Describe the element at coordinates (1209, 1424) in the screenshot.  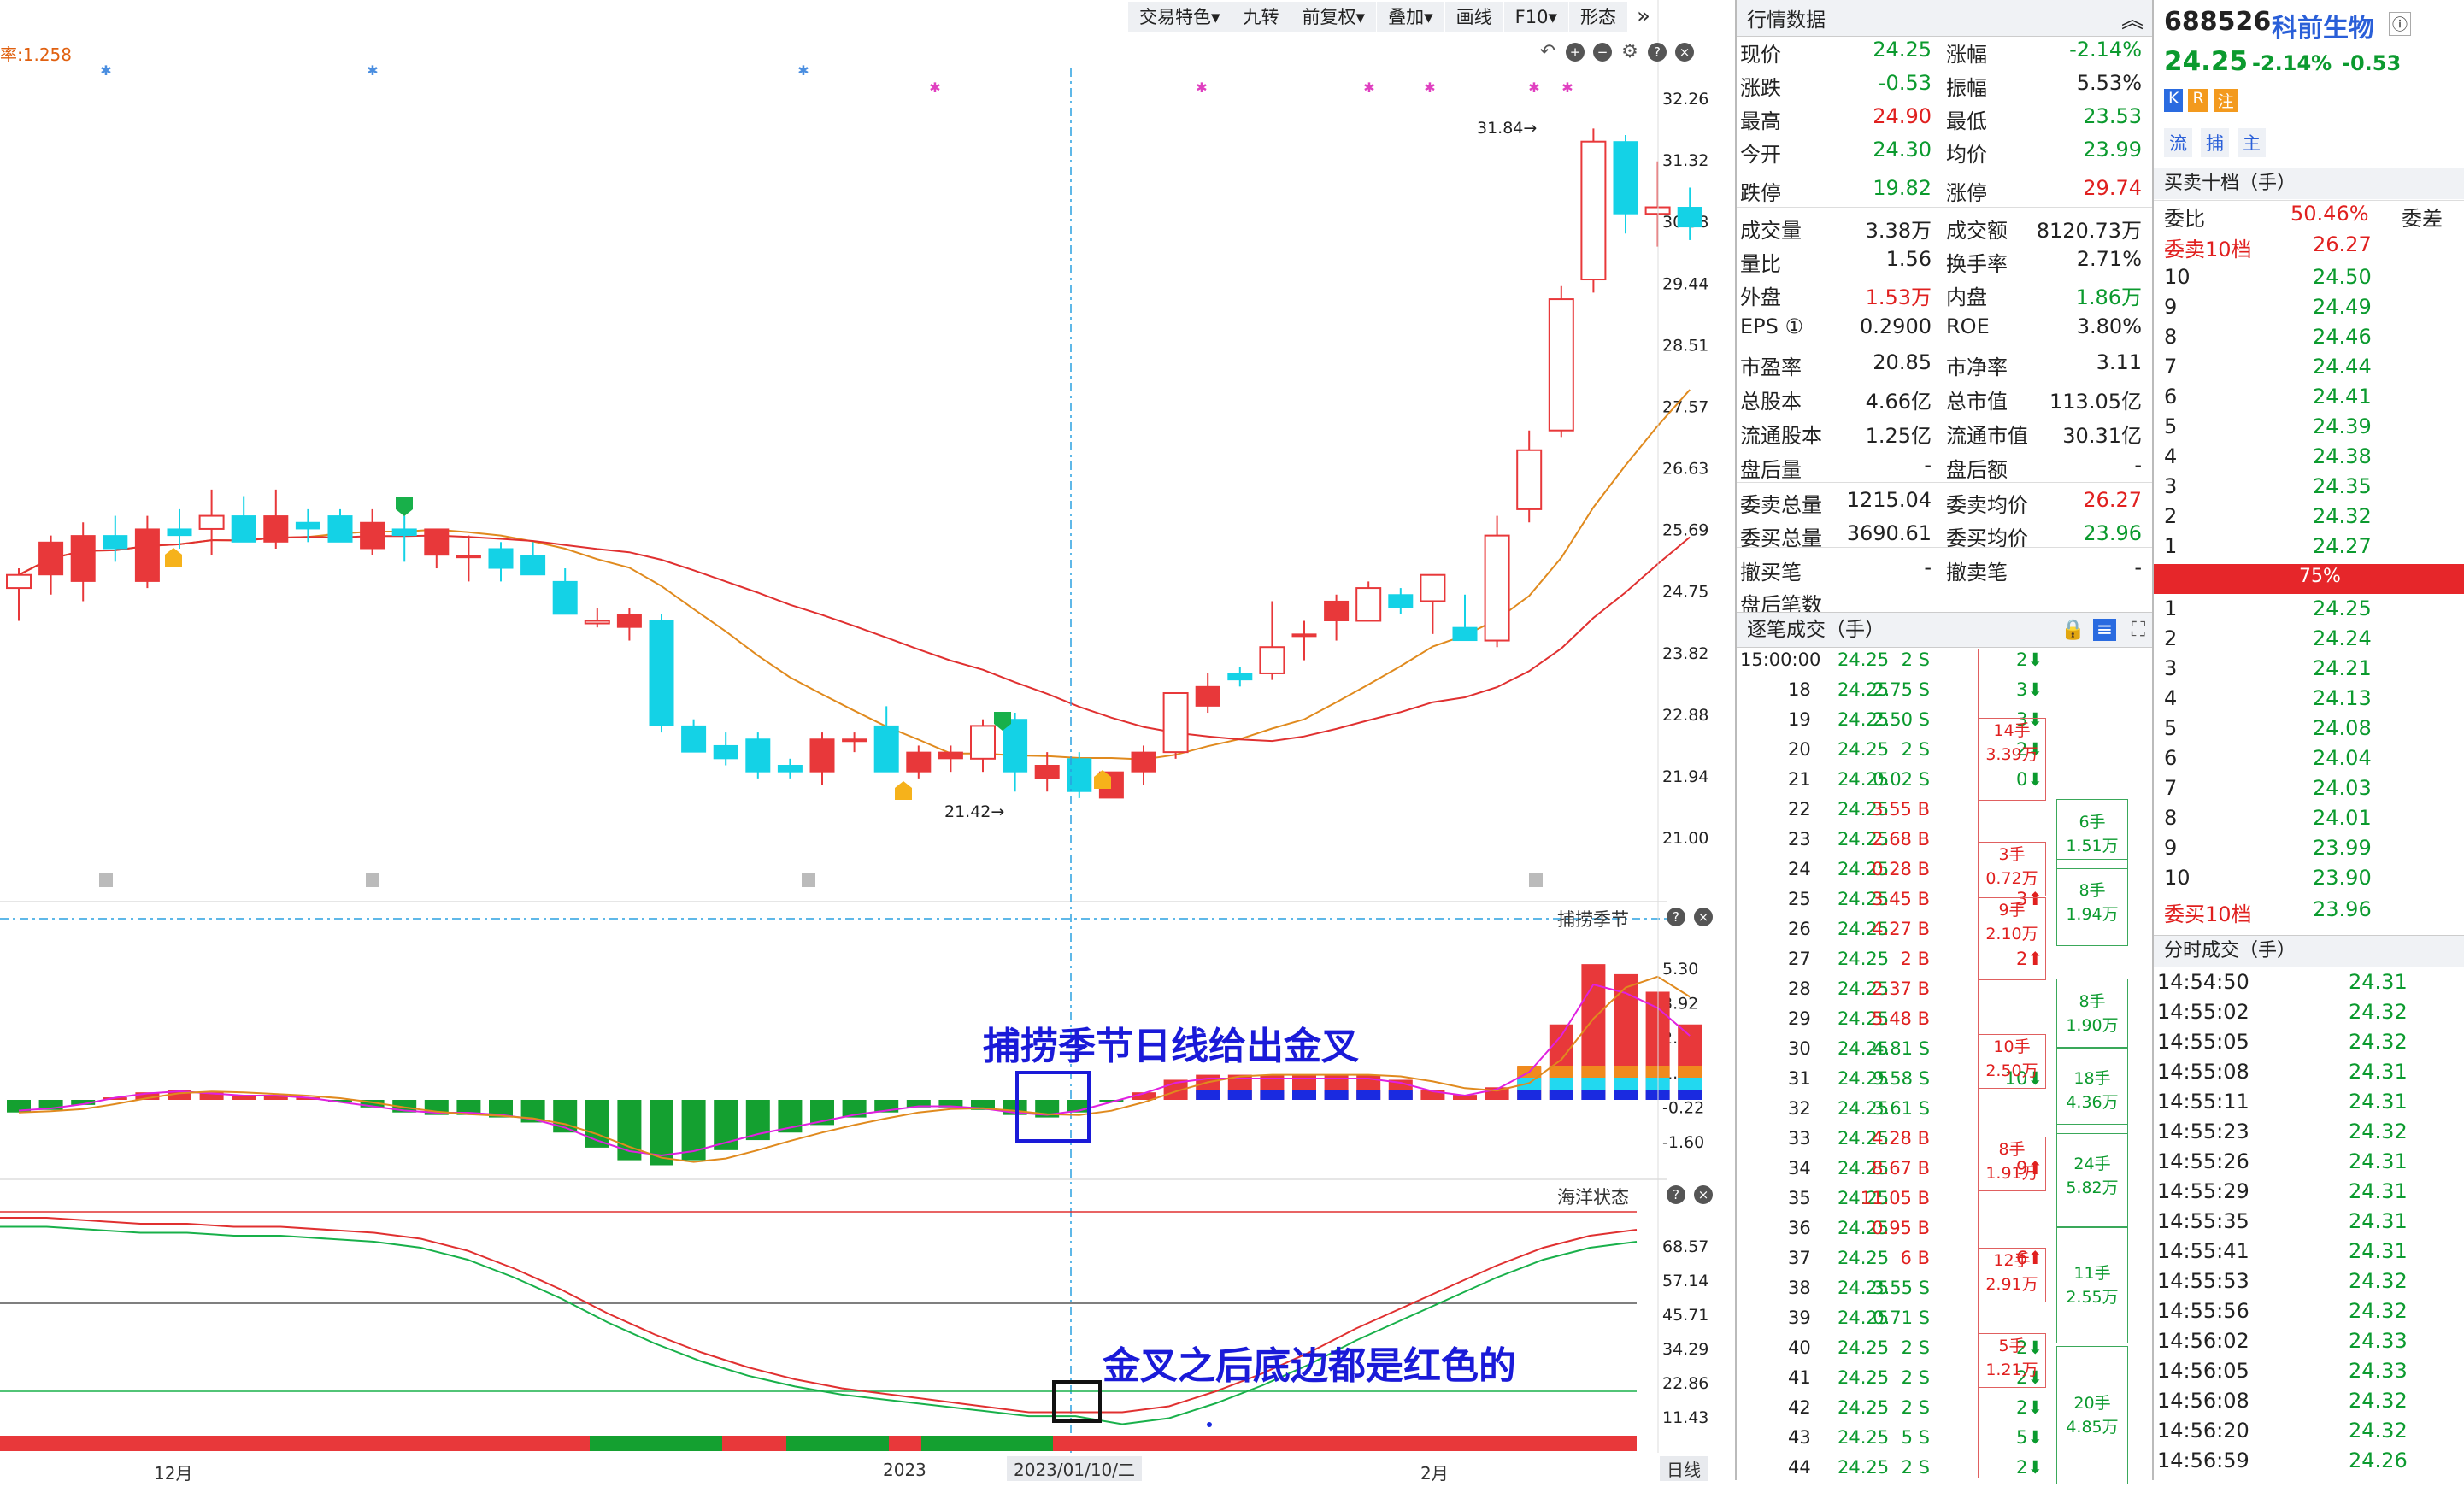
I see `panel3-dot` at that location.